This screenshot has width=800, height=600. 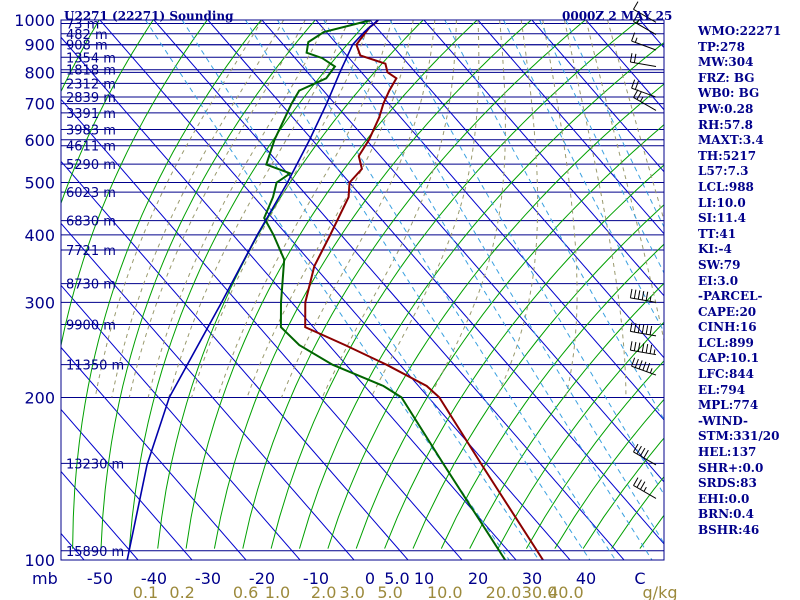 I want to click on index-item: KI:-4, so click(x=715, y=249).